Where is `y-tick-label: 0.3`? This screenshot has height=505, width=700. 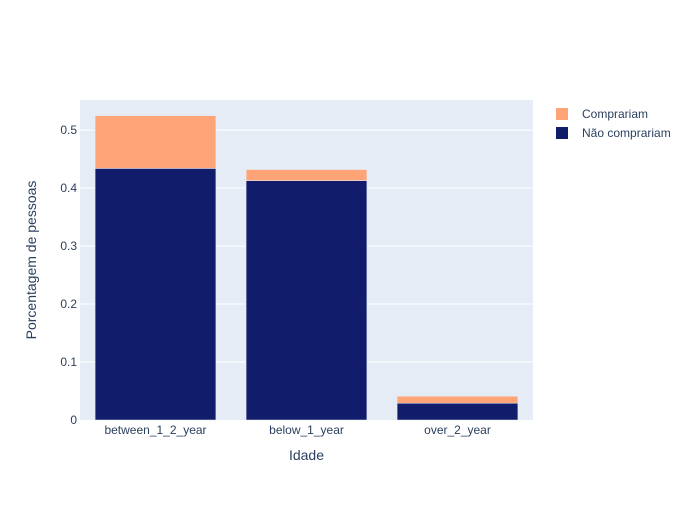
y-tick-label: 0.3 is located at coordinates (68, 246).